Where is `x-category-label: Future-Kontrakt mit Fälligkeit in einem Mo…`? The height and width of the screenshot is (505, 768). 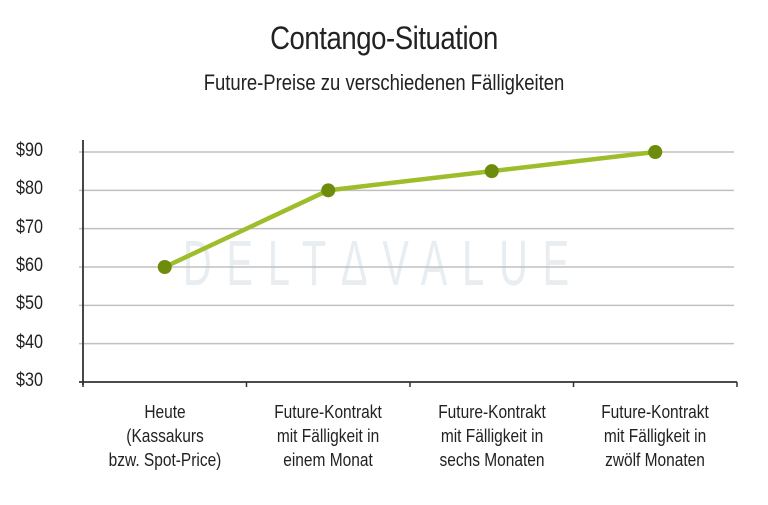
x-category-label: Future-Kontrakt mit Fälligkeit in einem Mo… is located at coordinates (328, 436).